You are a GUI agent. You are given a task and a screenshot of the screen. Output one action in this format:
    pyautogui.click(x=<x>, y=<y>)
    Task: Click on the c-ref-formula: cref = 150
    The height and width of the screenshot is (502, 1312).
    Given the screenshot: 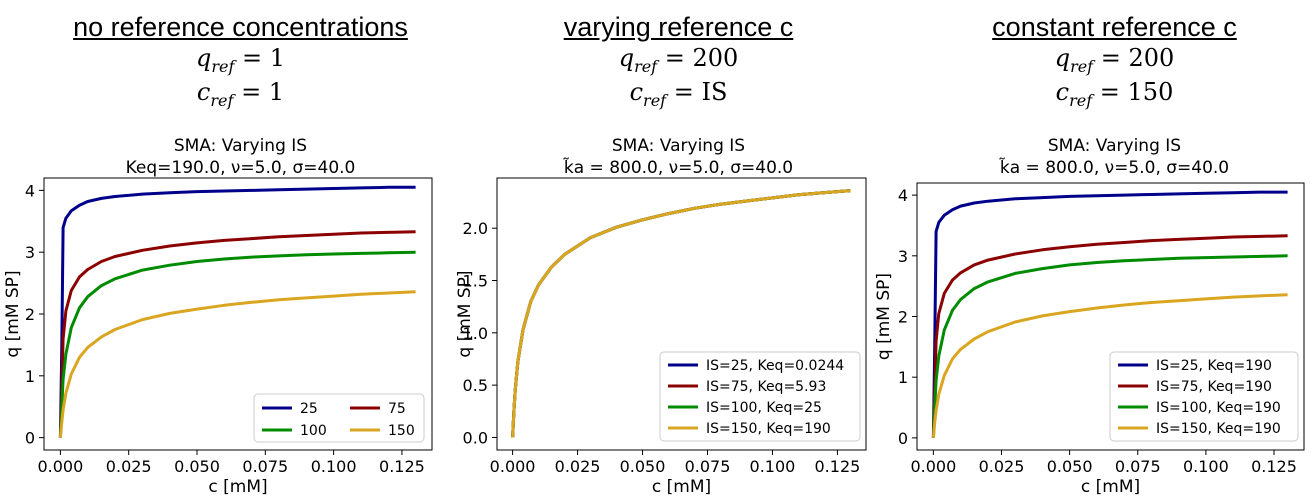 What is the action you would take?
    pyautogui.click(x=1114, y=94)
    